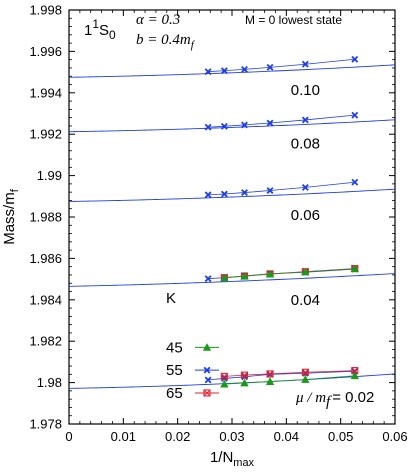  I want to click on y-tick-label: 1.982, so click(45, 341).